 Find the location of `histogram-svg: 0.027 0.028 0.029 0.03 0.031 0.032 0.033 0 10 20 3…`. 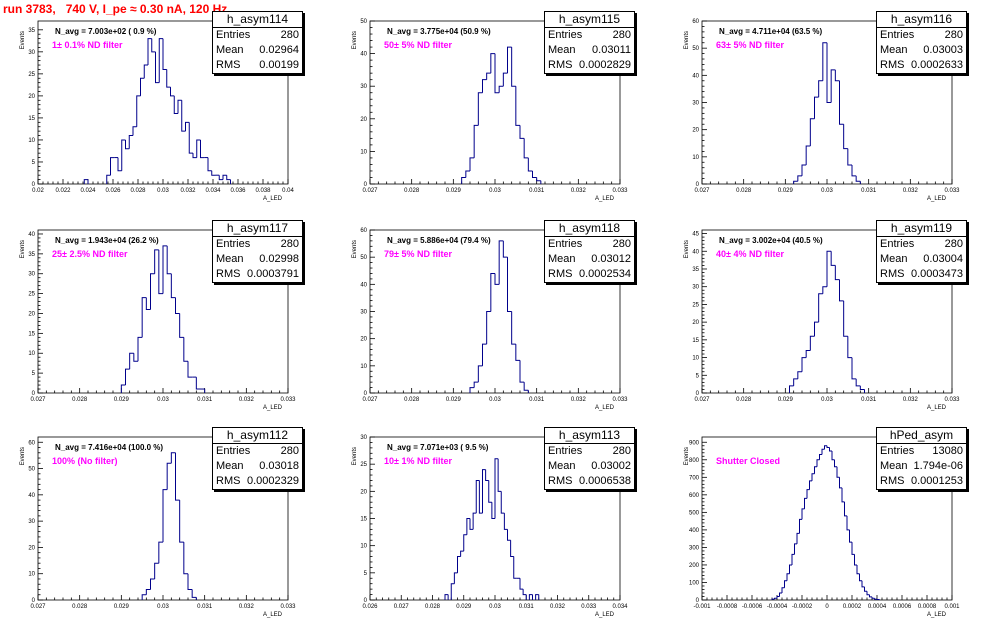

histogram-svg: 0.027 0.028 0.029 0.03 0.031 0.032 0.033 0 10 20 3… is located at coordinates (158, 527).